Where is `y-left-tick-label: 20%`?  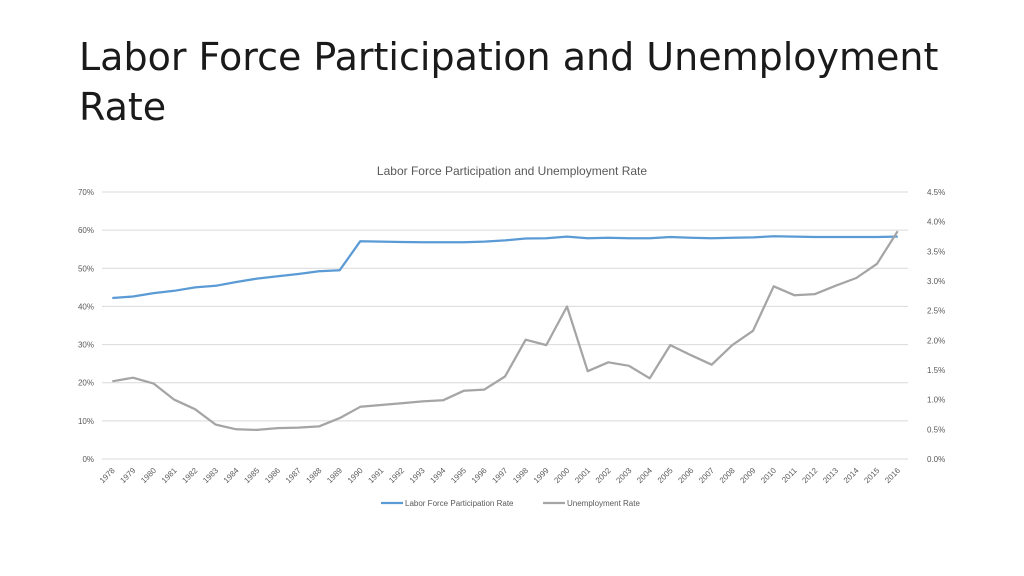 y-left-tick-label: 20% is located at coordinates (86, 383).